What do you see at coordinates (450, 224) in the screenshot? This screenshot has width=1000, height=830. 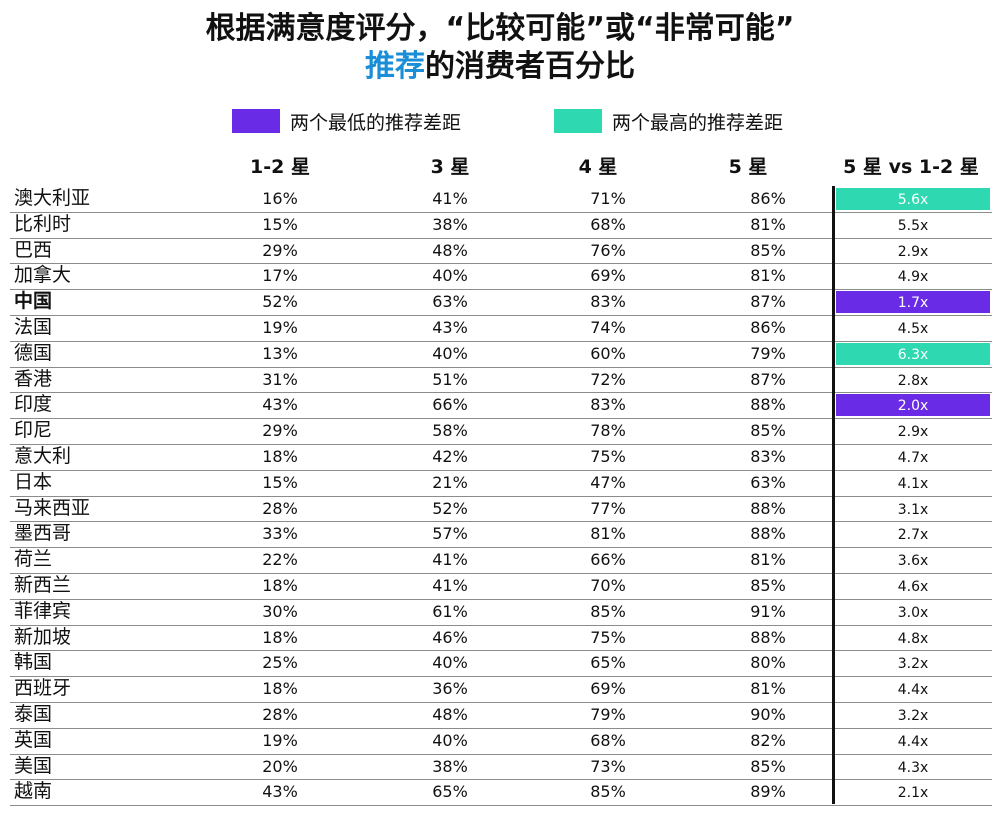 I see `value-cell: 38%` at bounding box center [450, 224].